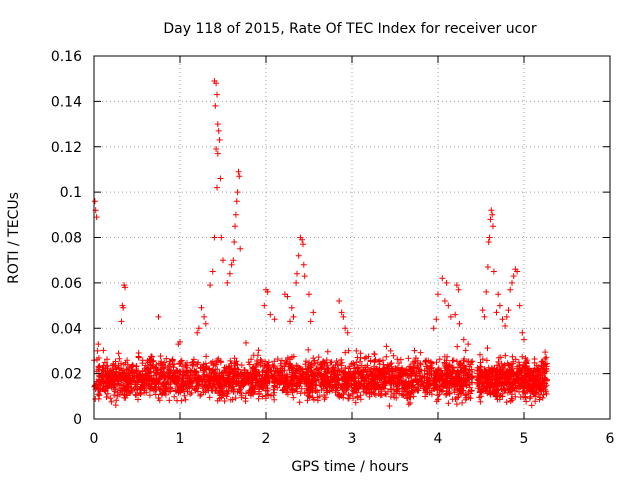 The image size is (640, 485). Describe the element at coordinates (66, 375) in the screenshot. I see `y-tick-label: 0.02` at that location.